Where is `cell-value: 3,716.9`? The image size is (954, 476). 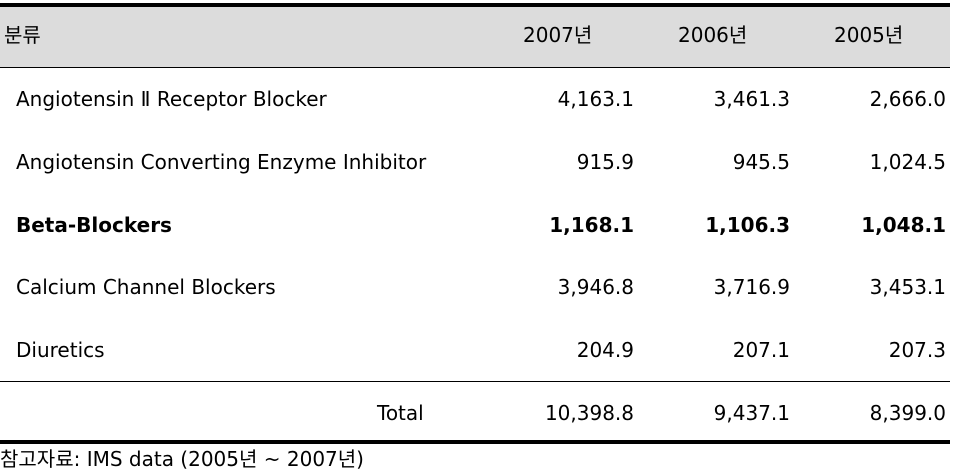
cell-value: 3,716.9 is located at coordinates (751, 287).